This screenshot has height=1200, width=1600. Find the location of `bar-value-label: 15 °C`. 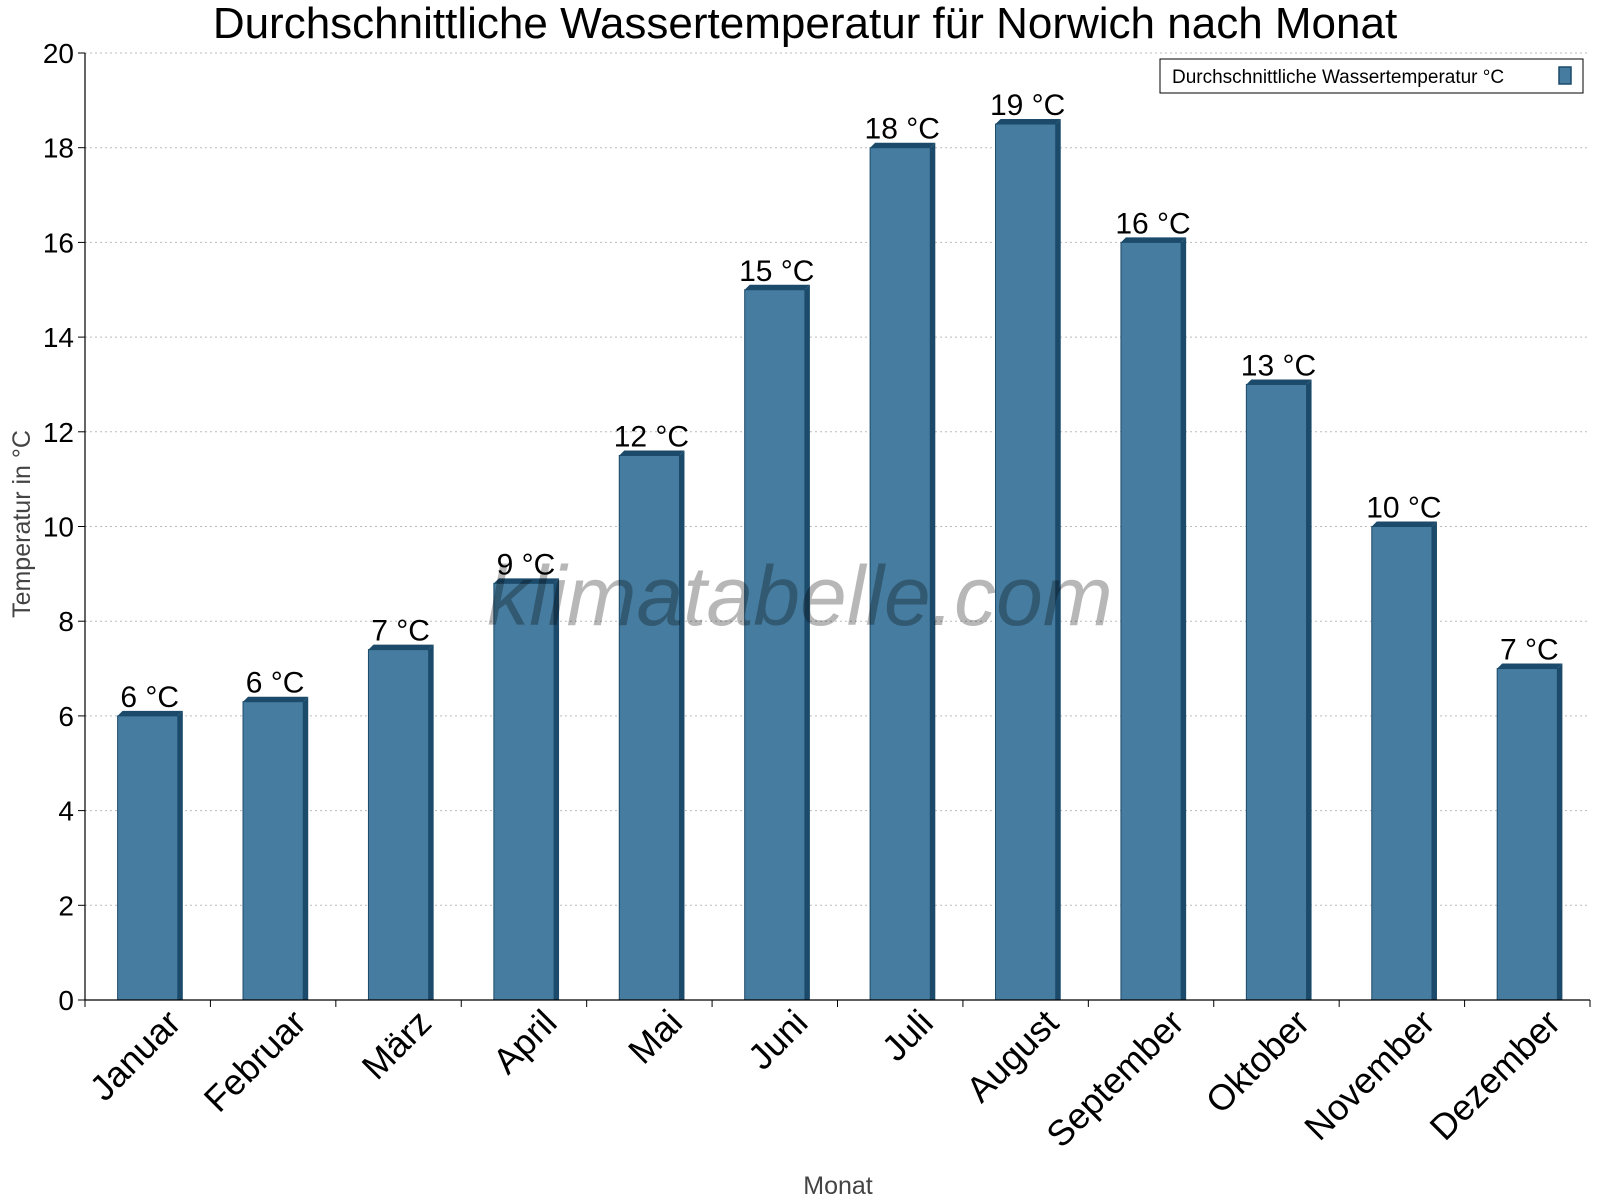

bar-value-label: 15 °C is located at coordinates (776, 271).